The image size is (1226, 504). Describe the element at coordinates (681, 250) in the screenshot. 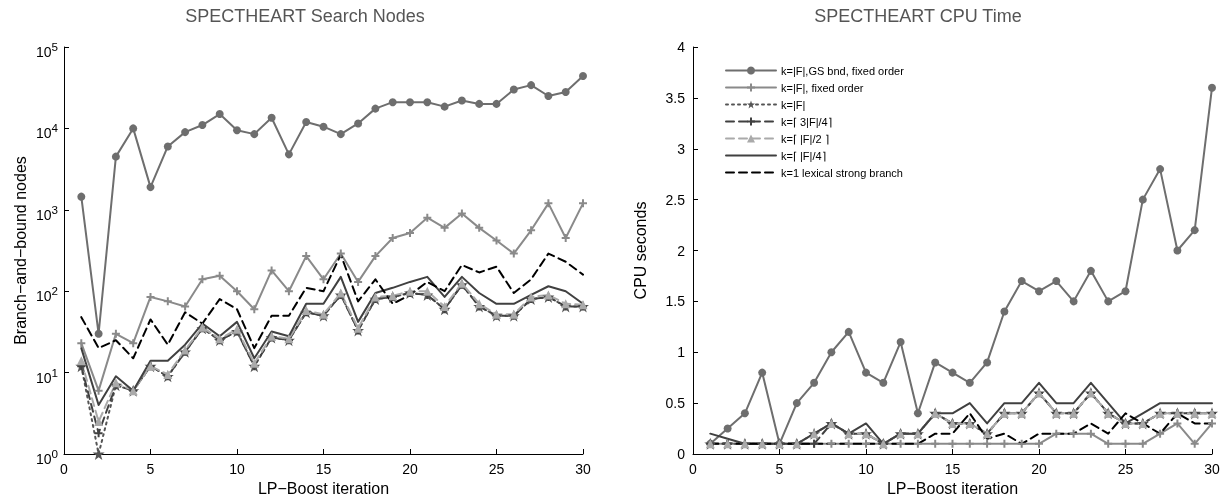

I see `y-tick-label: 2` at that location.